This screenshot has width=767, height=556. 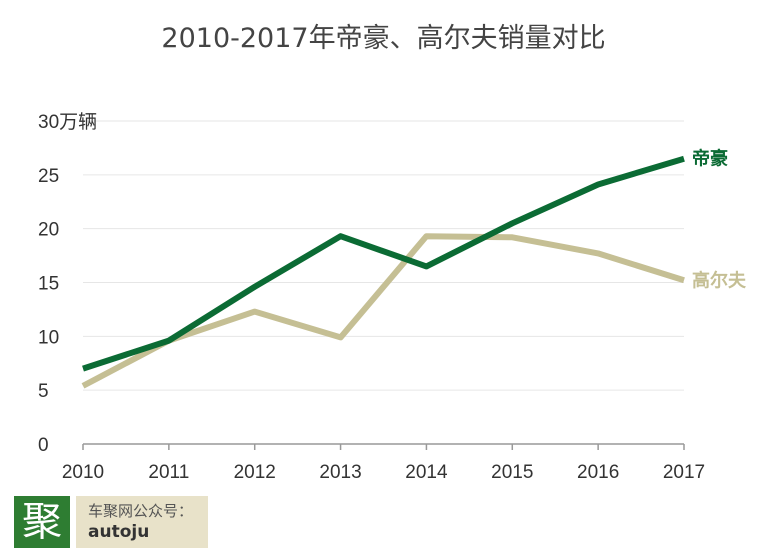 What do you see at coordinates (67, 122) in the screenshot?
I see `y-tick-label: 30万辆` at bounding box center [67, 122].